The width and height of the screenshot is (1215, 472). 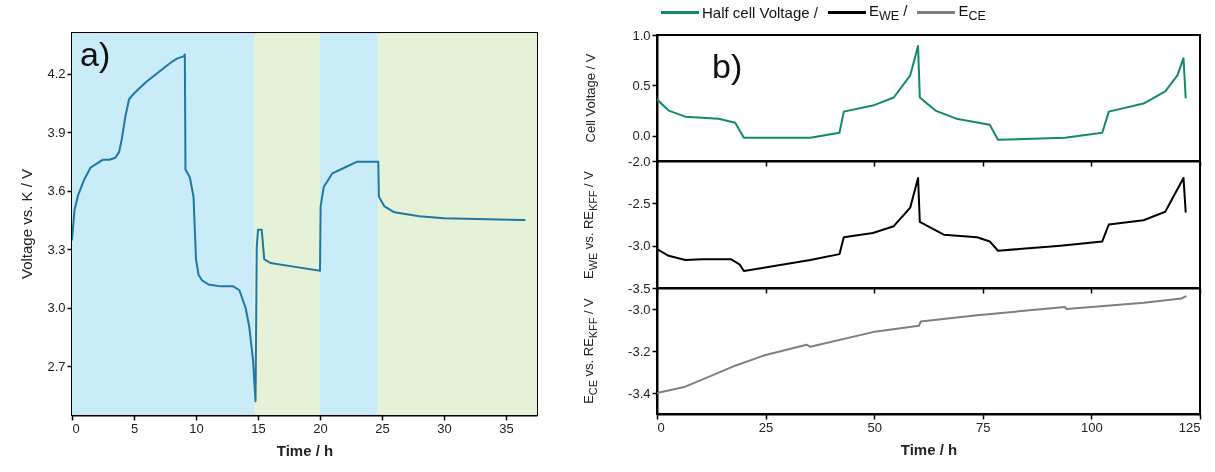 I want to click on y-tick-label: 3.0, so click(x=56, y=308).